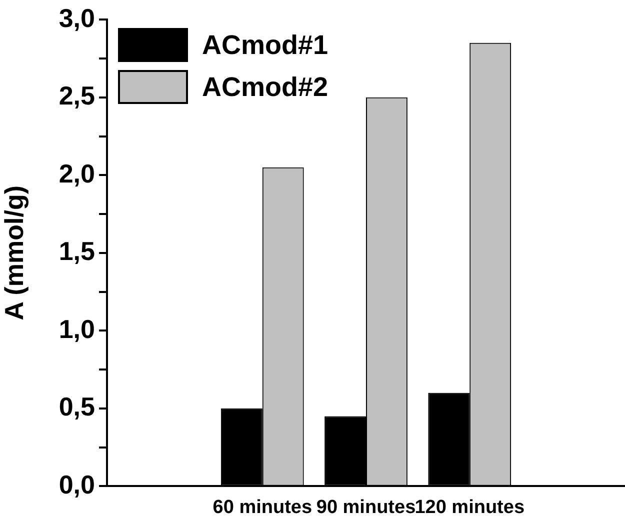 The height and width of the screenshot is (529, 625). What do you see at coordinates (76, 17) in the screenshot?
I see `y-tick-label: 3,0` at bounding box center [76, 17].